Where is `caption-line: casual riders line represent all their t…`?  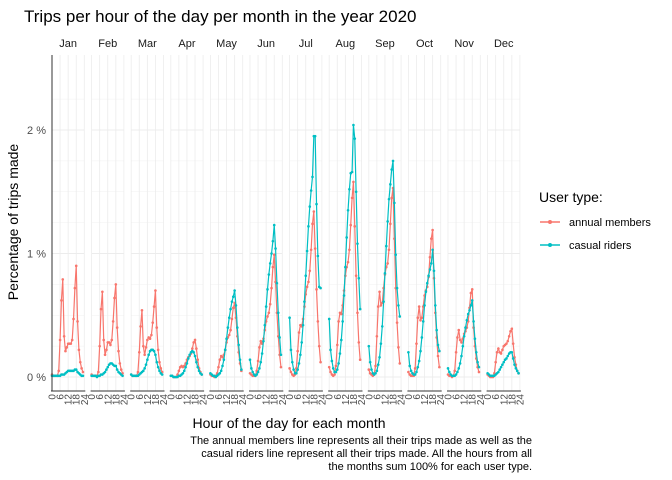
caption-line: casual riders line represent all their t… is located at coordinates (366, 454).